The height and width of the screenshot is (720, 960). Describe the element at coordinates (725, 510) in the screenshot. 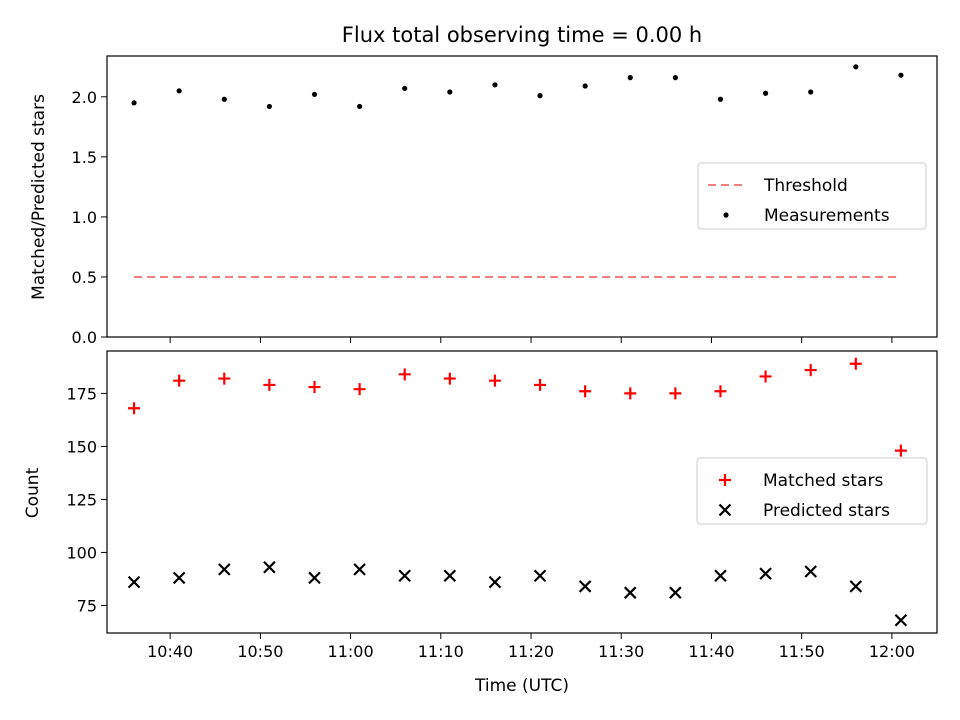

I see `legend-predicted-swatch` at that location.